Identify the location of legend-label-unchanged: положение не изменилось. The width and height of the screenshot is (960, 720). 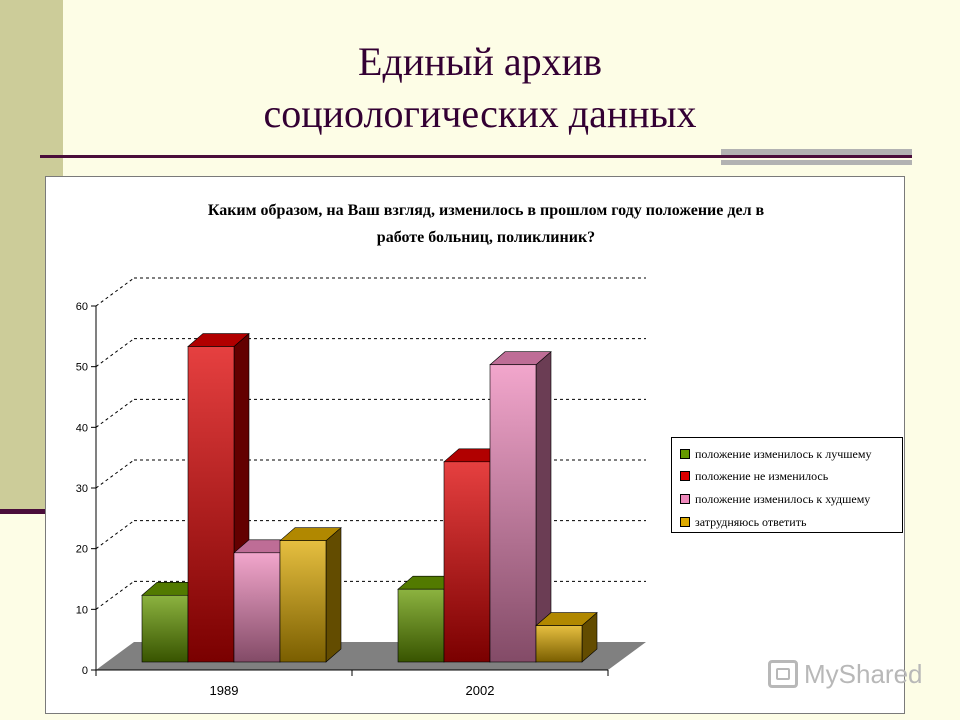
(762, 476).